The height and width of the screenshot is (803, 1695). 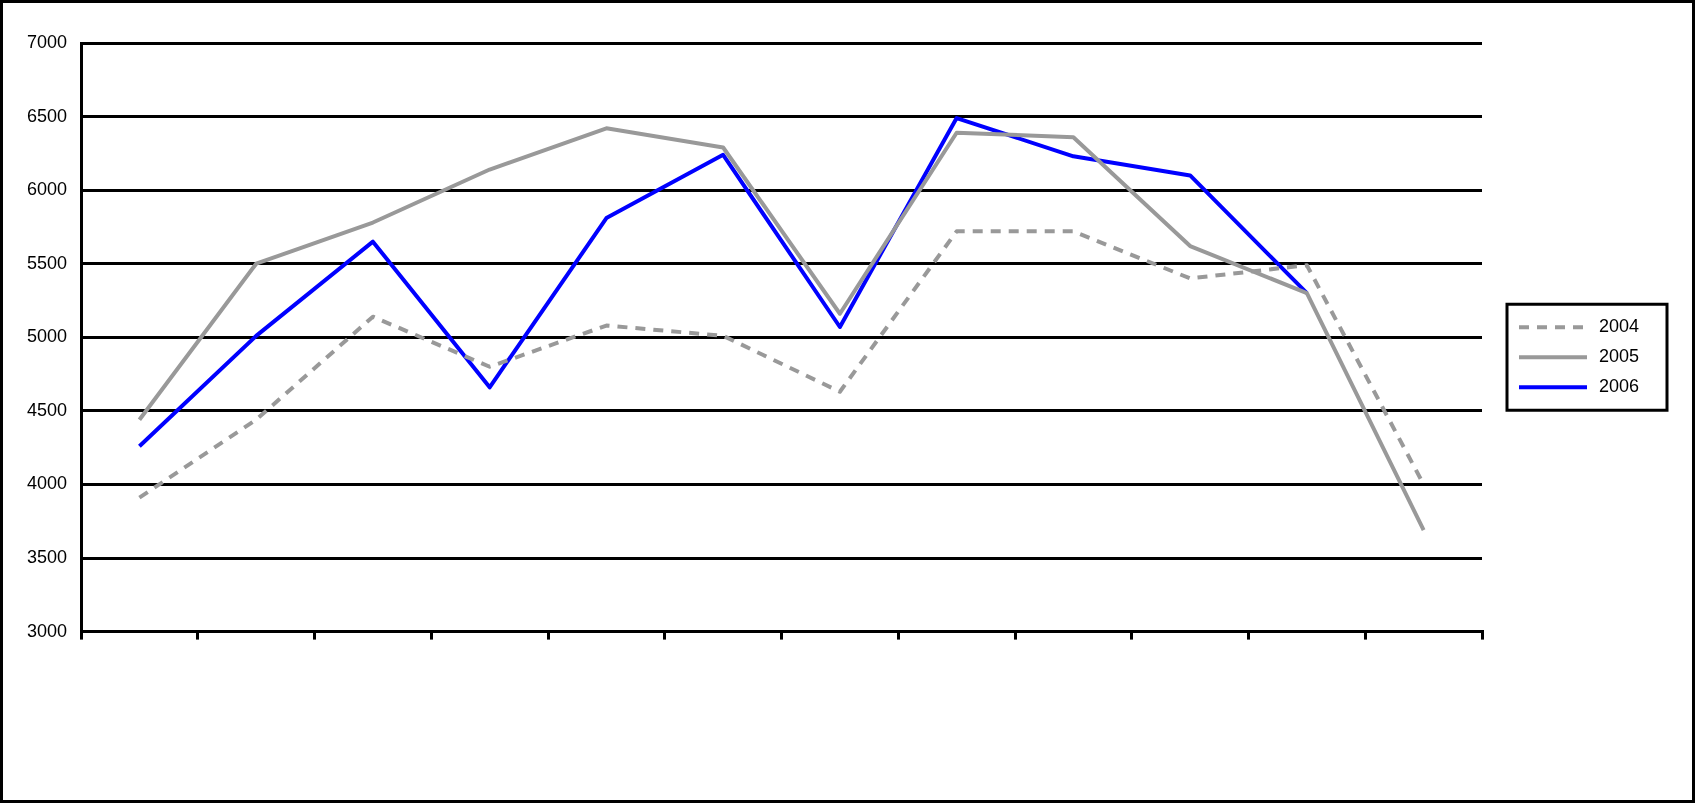 What do you see at coordinates (47, 483) in the screenshot?
I see `y-tick-label: 4000` at bounding box center [47, 483].